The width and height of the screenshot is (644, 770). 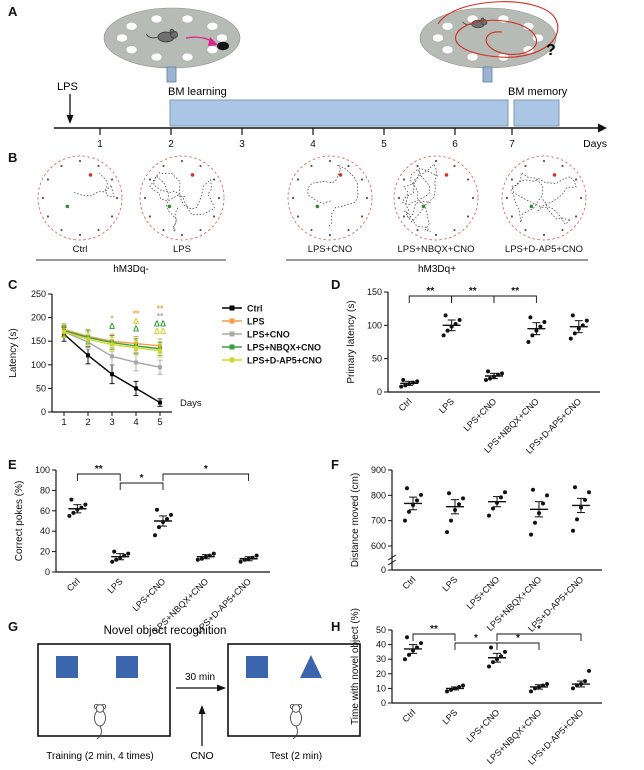 I want to click on legend-label: Ctrl, so click(x=255, y=309).